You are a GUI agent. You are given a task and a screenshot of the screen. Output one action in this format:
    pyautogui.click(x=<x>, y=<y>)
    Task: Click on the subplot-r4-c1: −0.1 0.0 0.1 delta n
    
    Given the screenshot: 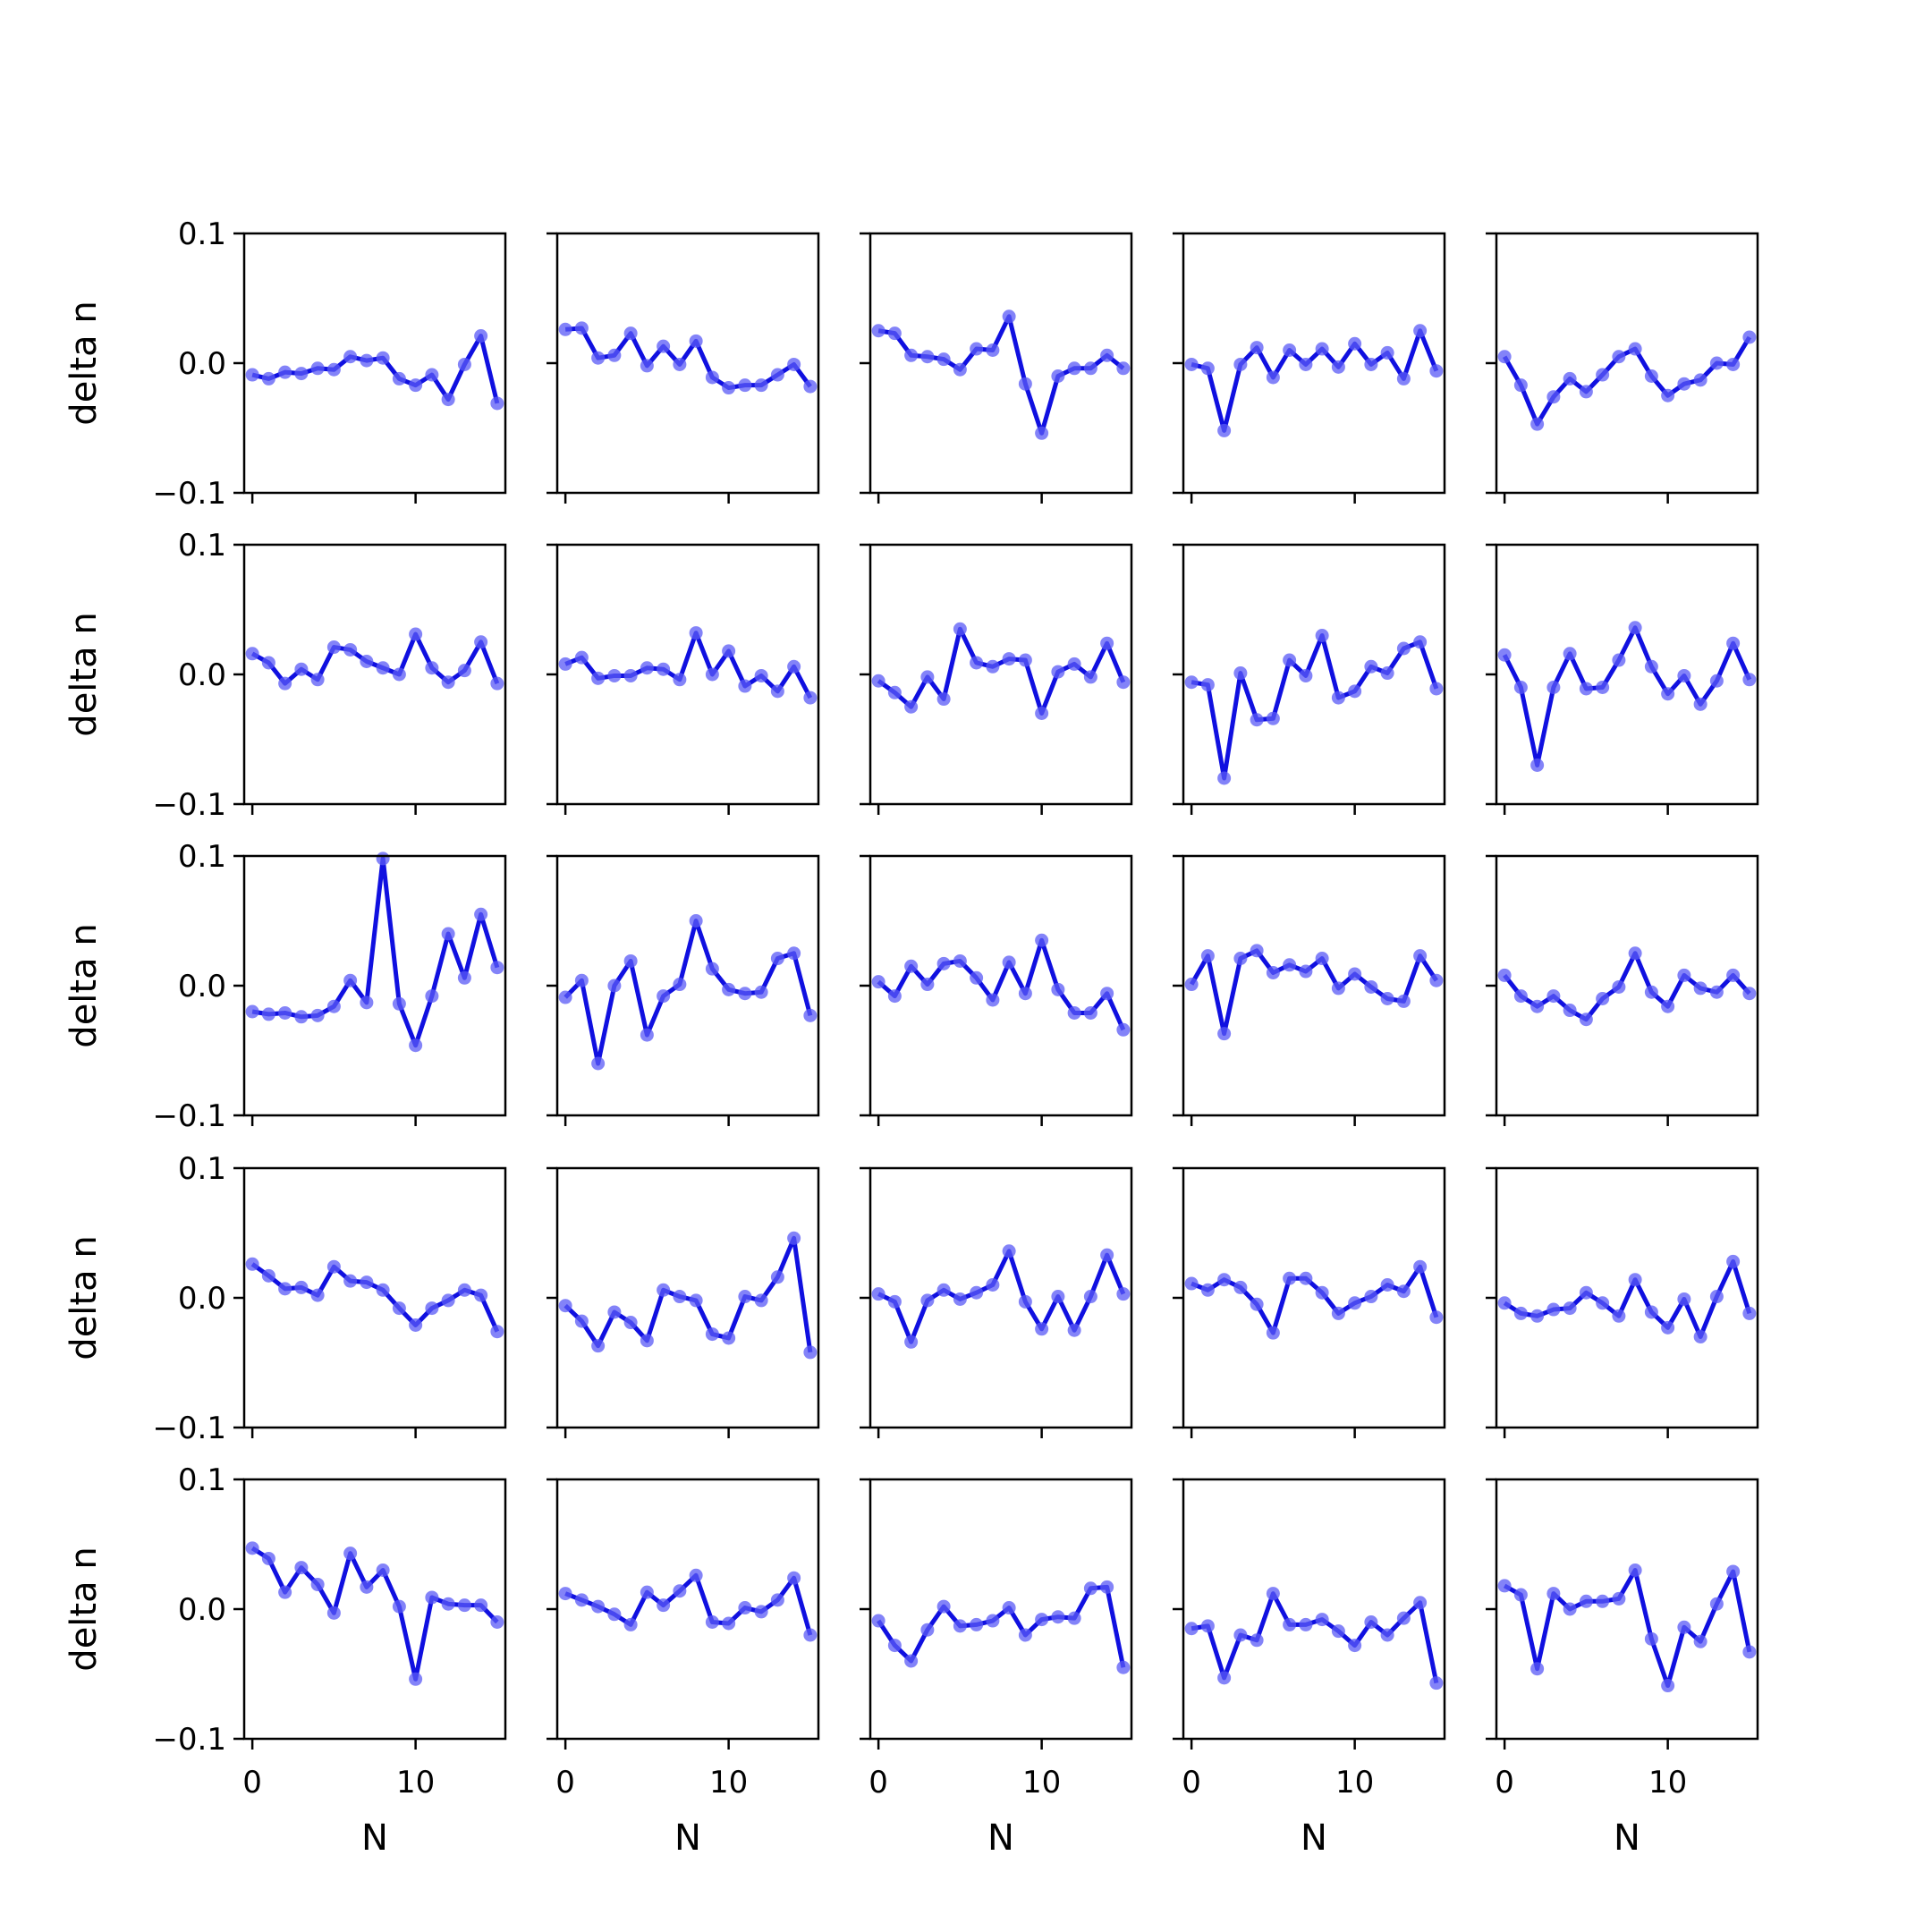 What is the action you would take?
    pyautogui.click(x=285, y=1298)
    